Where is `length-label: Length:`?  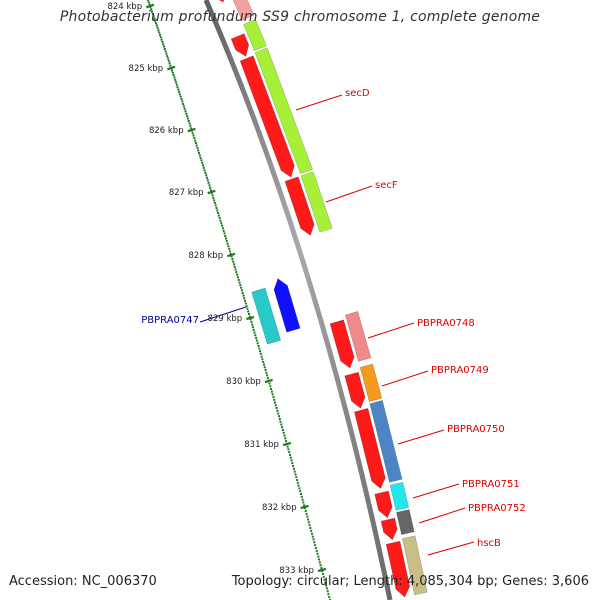
length-label: Length: is located at coordinates (378, 581).